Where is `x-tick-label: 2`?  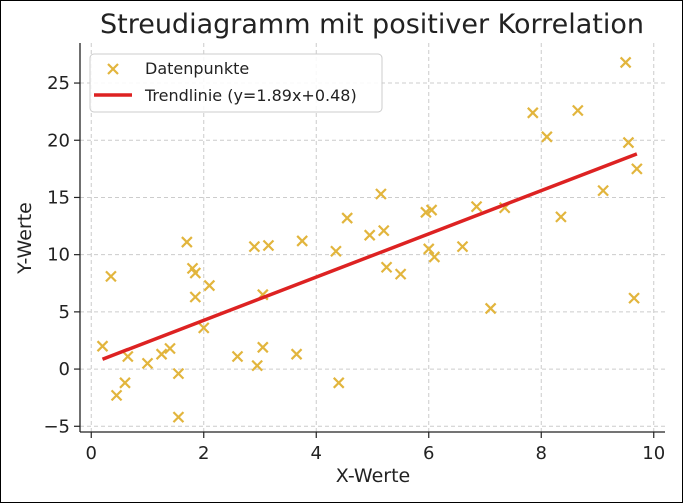
x-tick-label: 2 is located at coordinates (203, 453).